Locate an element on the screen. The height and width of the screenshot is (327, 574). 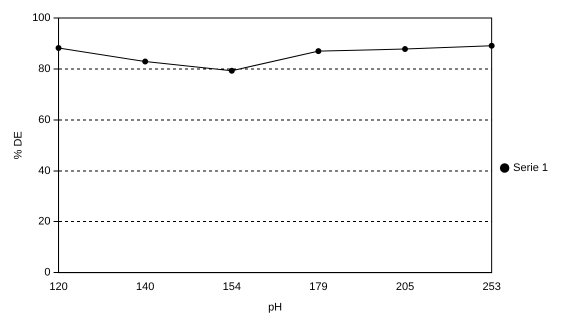
x-tick-label: 140 is located at coordinates (145, 287).